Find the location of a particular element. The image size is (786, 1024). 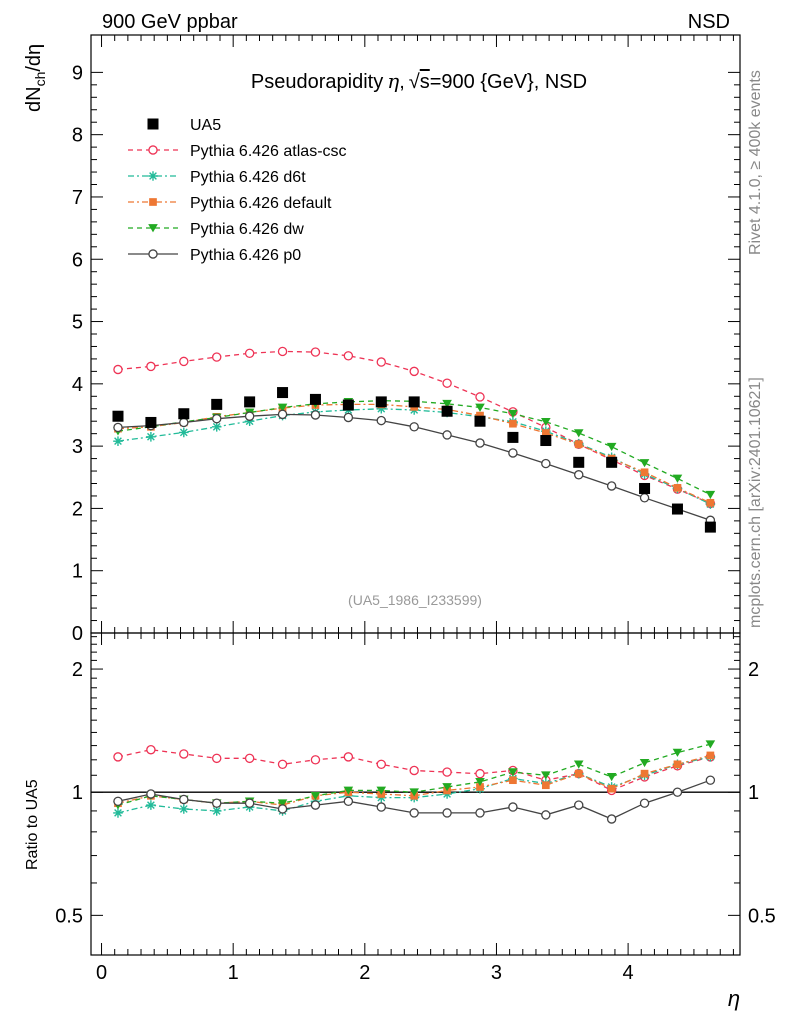

legend-entry: Pythia 6.426 p0 is located at coordinates (214, 255).